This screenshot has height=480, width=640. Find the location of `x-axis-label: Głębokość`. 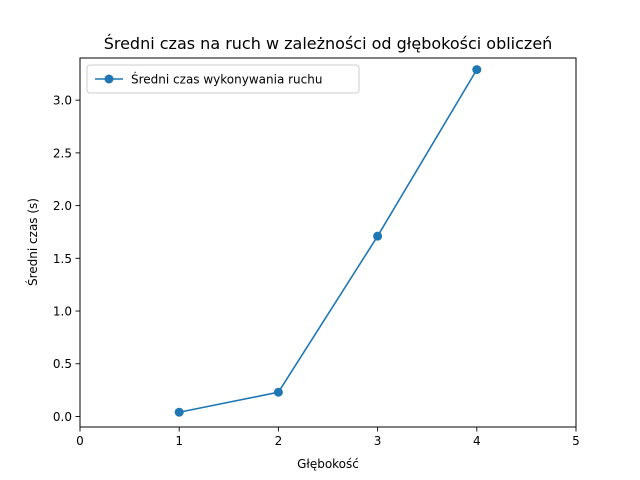

x-axis-label: Głębokość is located at coordinates (328, 464).